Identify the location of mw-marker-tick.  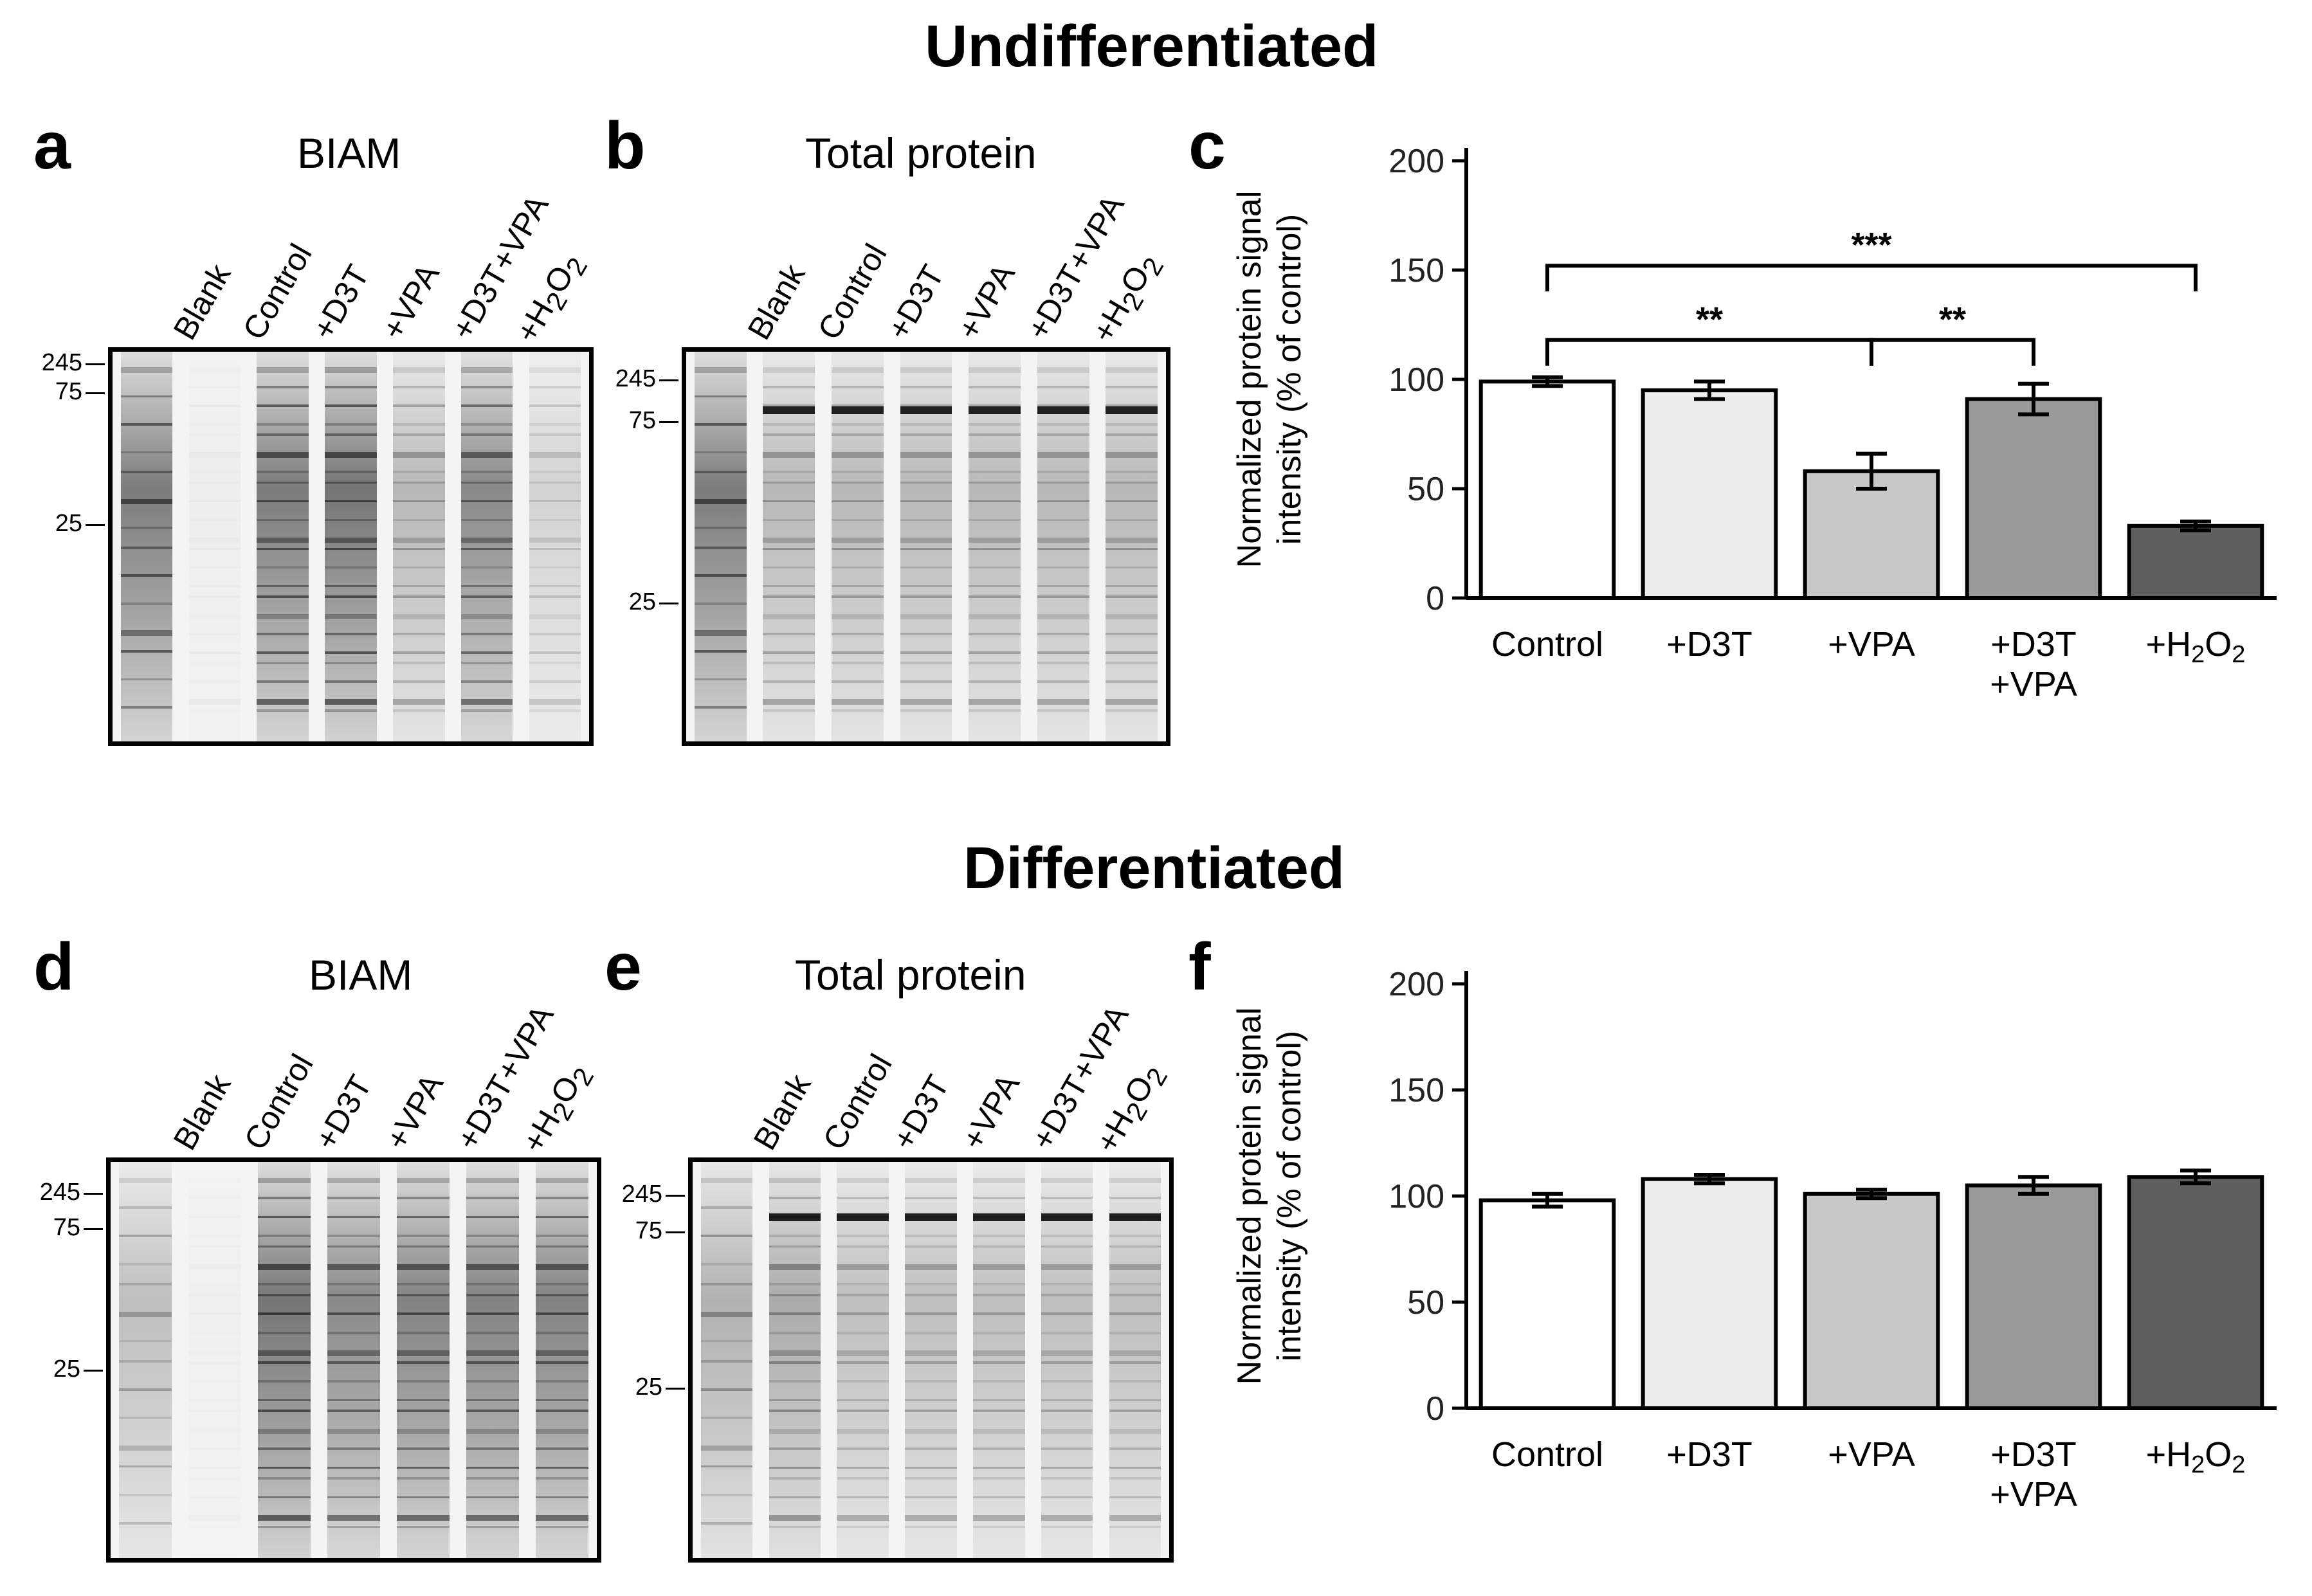
(676, 1196).